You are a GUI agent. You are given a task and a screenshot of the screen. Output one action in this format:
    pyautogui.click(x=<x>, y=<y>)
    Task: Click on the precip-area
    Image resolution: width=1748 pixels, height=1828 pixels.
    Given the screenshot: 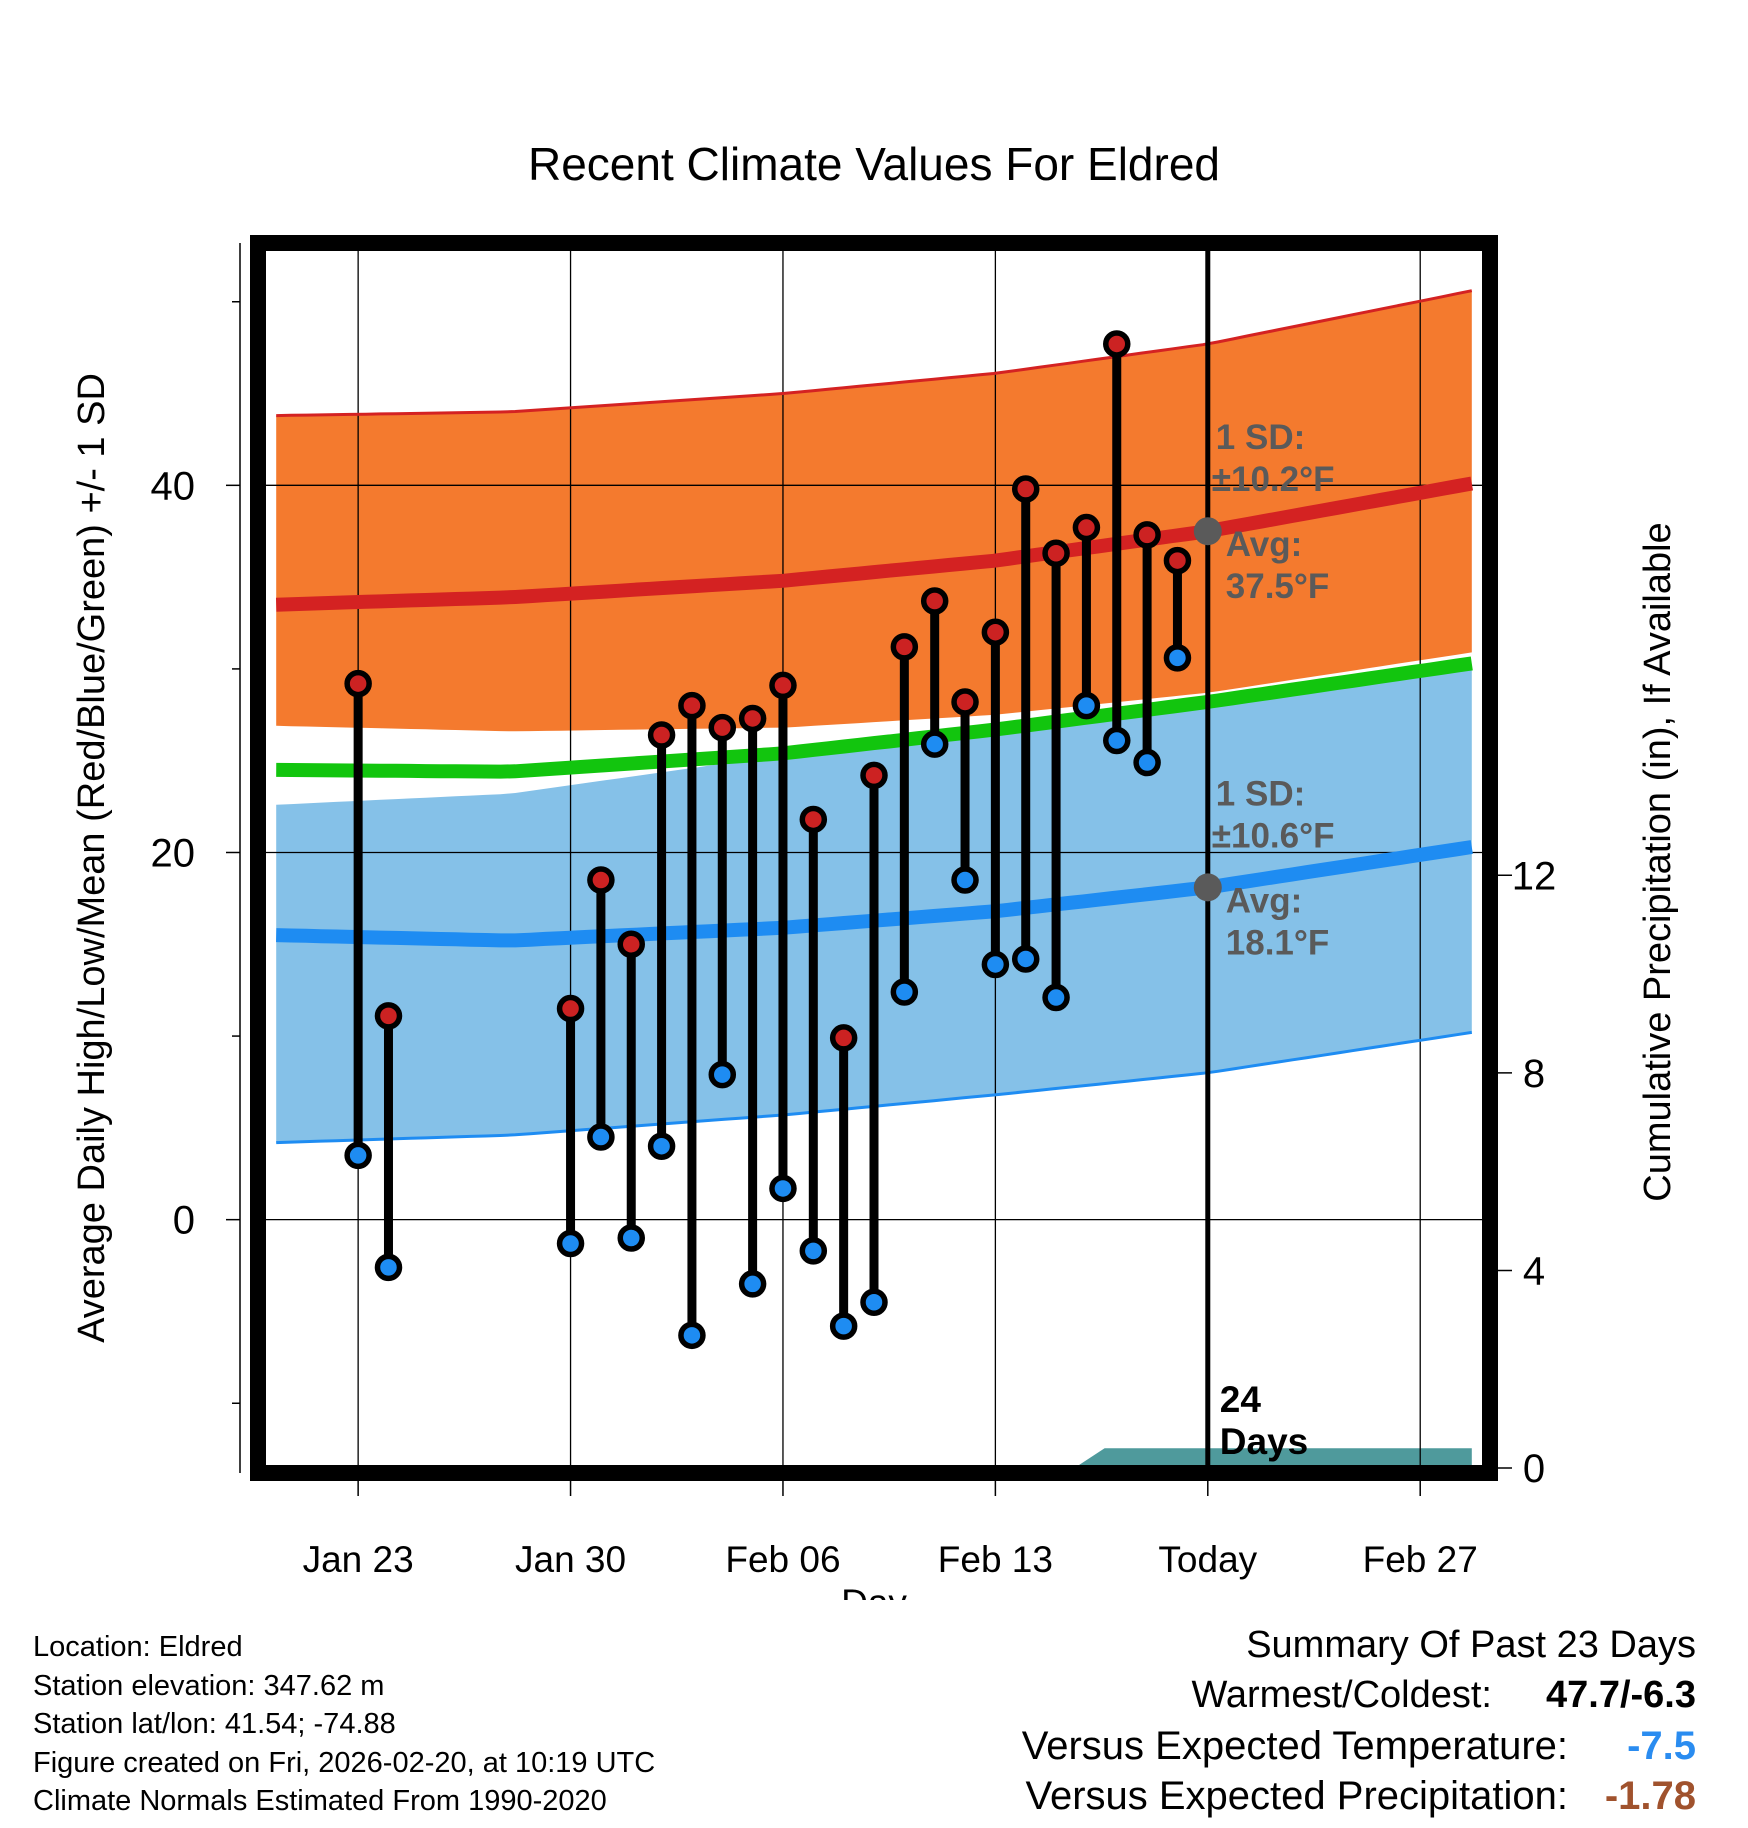 What is the action you would take?
    pyautogui.click(x=1275, y=1456)
    